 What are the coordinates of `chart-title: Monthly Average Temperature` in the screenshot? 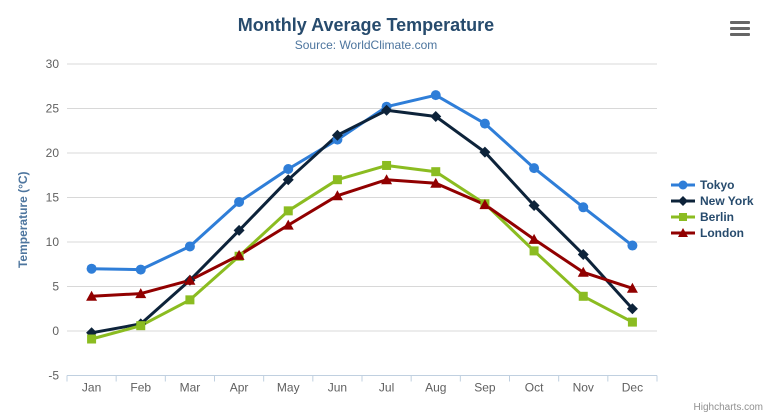 It's located at (366, 25).